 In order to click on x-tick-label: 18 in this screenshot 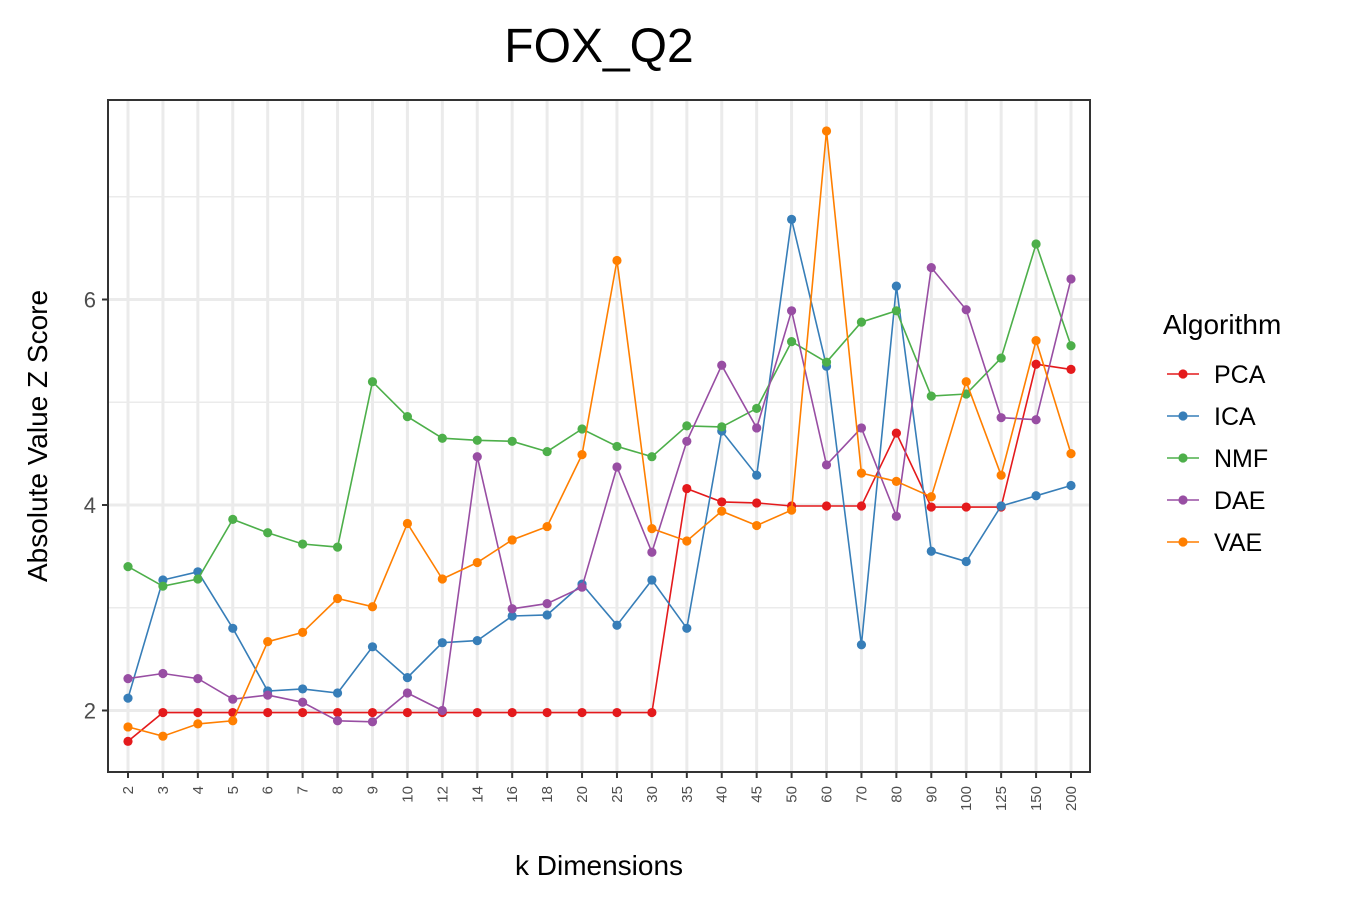, I will do `click(547, 794)`.